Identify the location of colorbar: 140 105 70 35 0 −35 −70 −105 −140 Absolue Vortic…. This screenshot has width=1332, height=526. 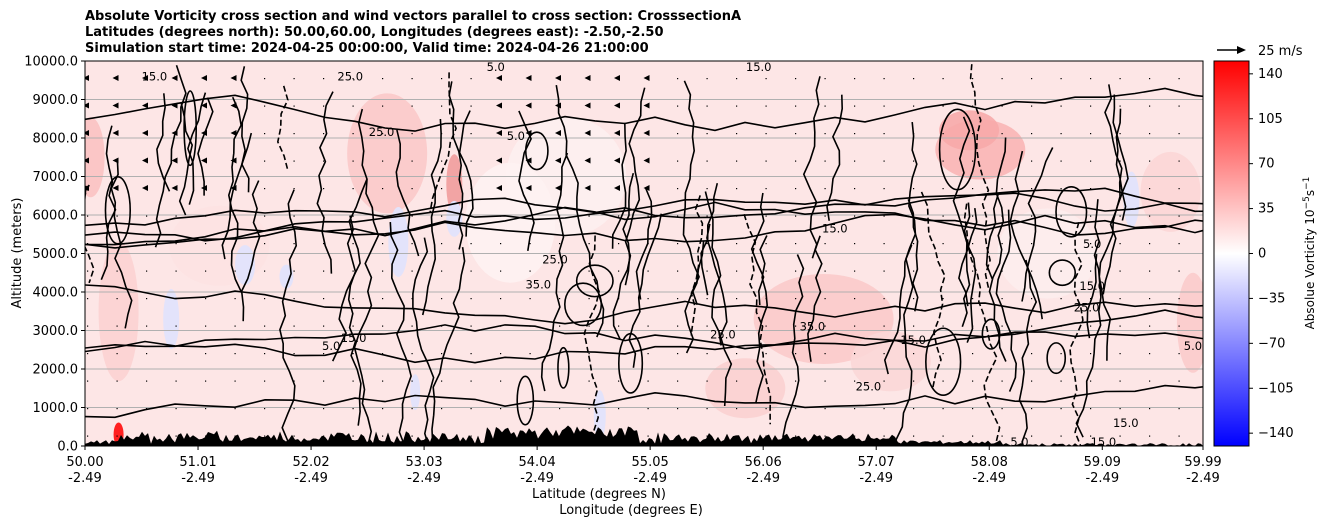
(1265, 253).